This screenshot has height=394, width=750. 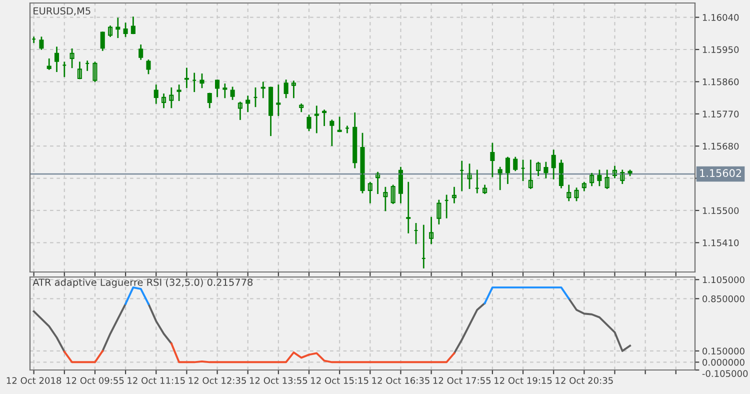 I want to click on chart-title: ATR adaptive Laguerre RSI (32,5.0) 0.215778, so click(x=142, y=283).